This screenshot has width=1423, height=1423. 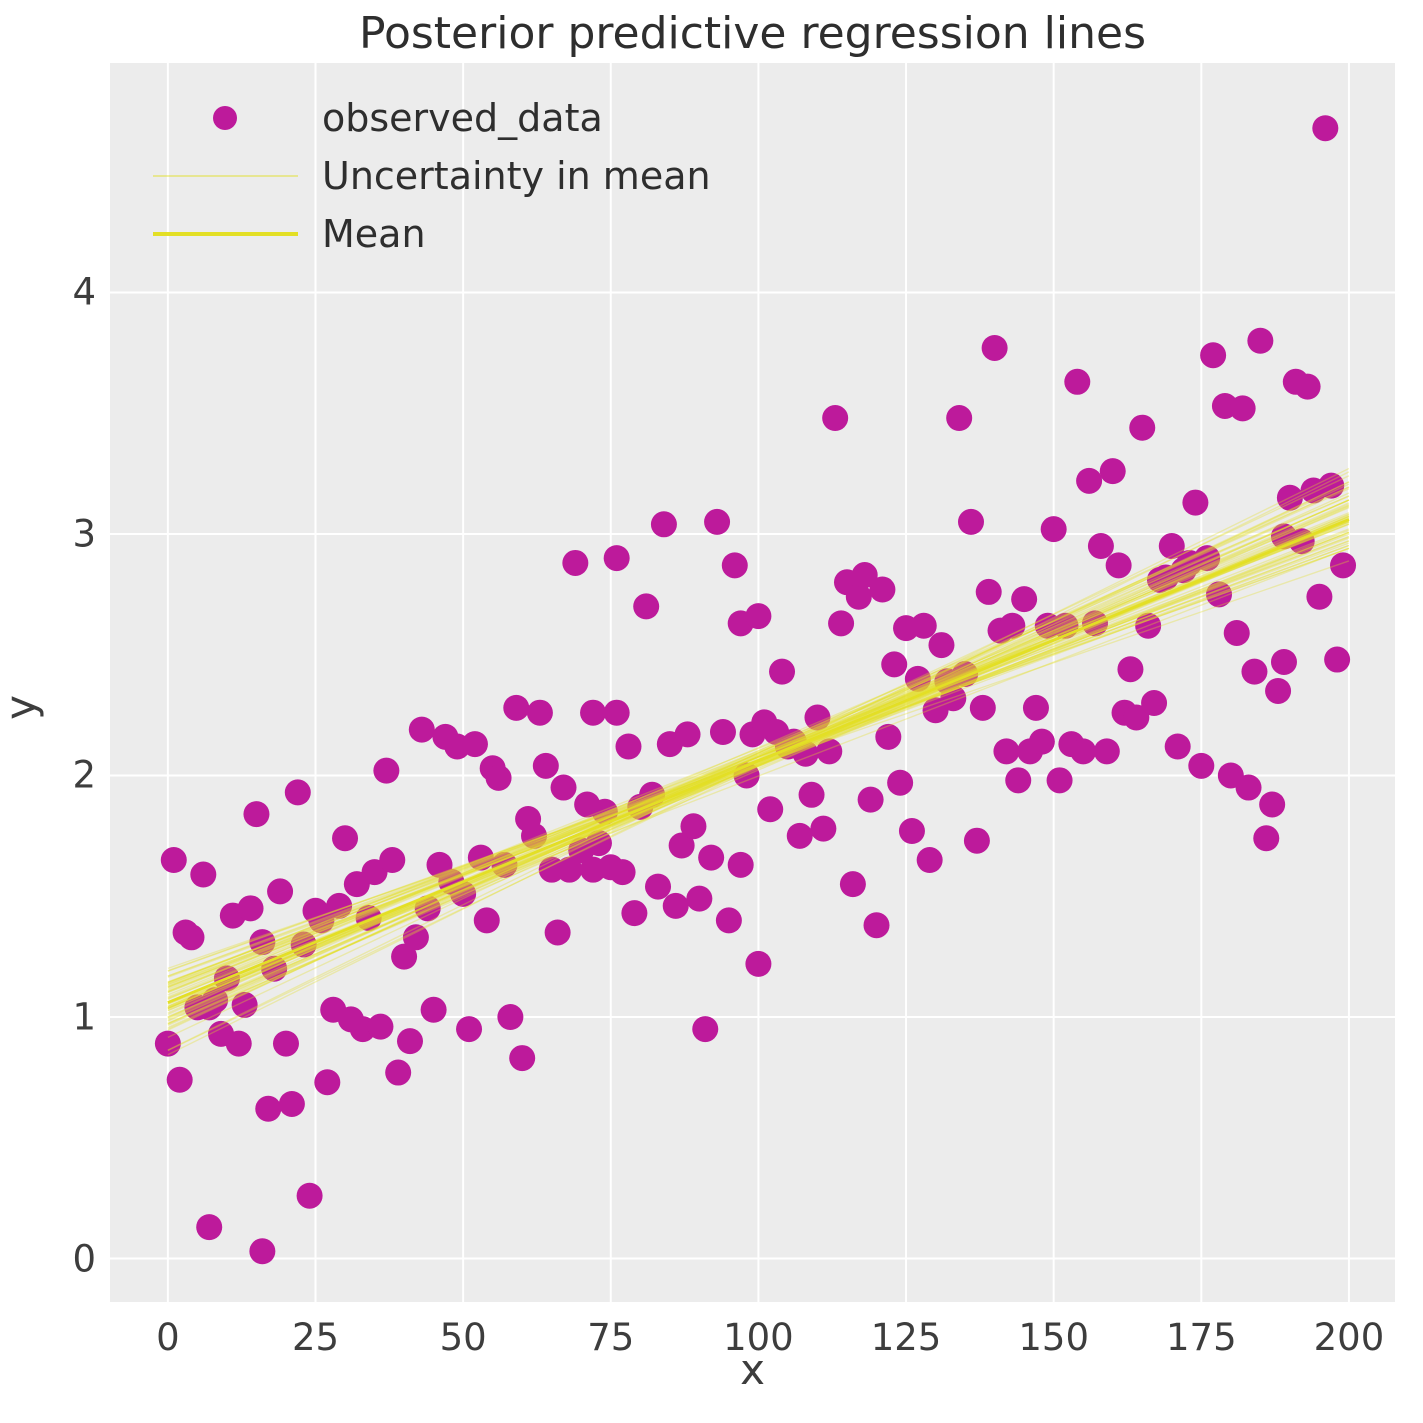 I want to click on legend-item-uncertainty: Uncertainty in mean, so click(x=430, y=176).